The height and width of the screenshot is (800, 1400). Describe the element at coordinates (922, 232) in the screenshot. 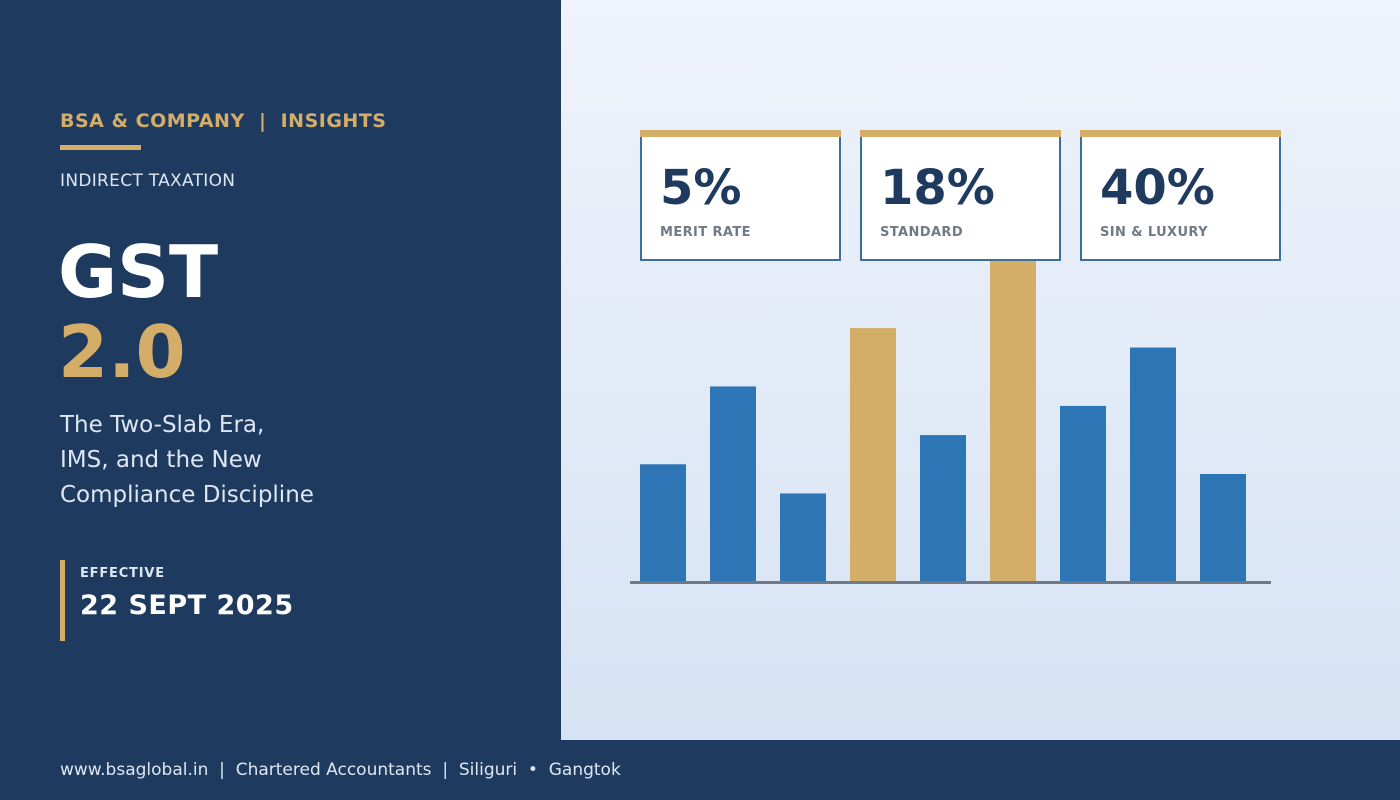

I see `stat-label: STANDARD` at that location.